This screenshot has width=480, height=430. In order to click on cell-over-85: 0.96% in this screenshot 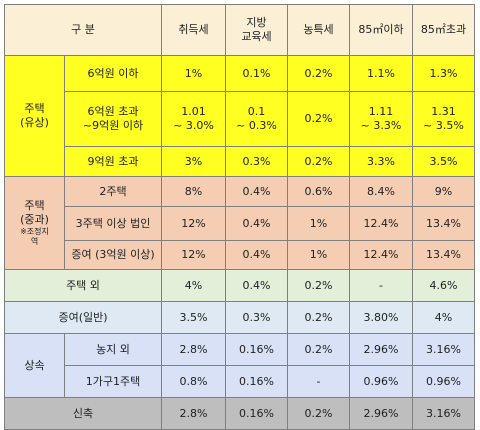, I will do `click(443, 381)`.